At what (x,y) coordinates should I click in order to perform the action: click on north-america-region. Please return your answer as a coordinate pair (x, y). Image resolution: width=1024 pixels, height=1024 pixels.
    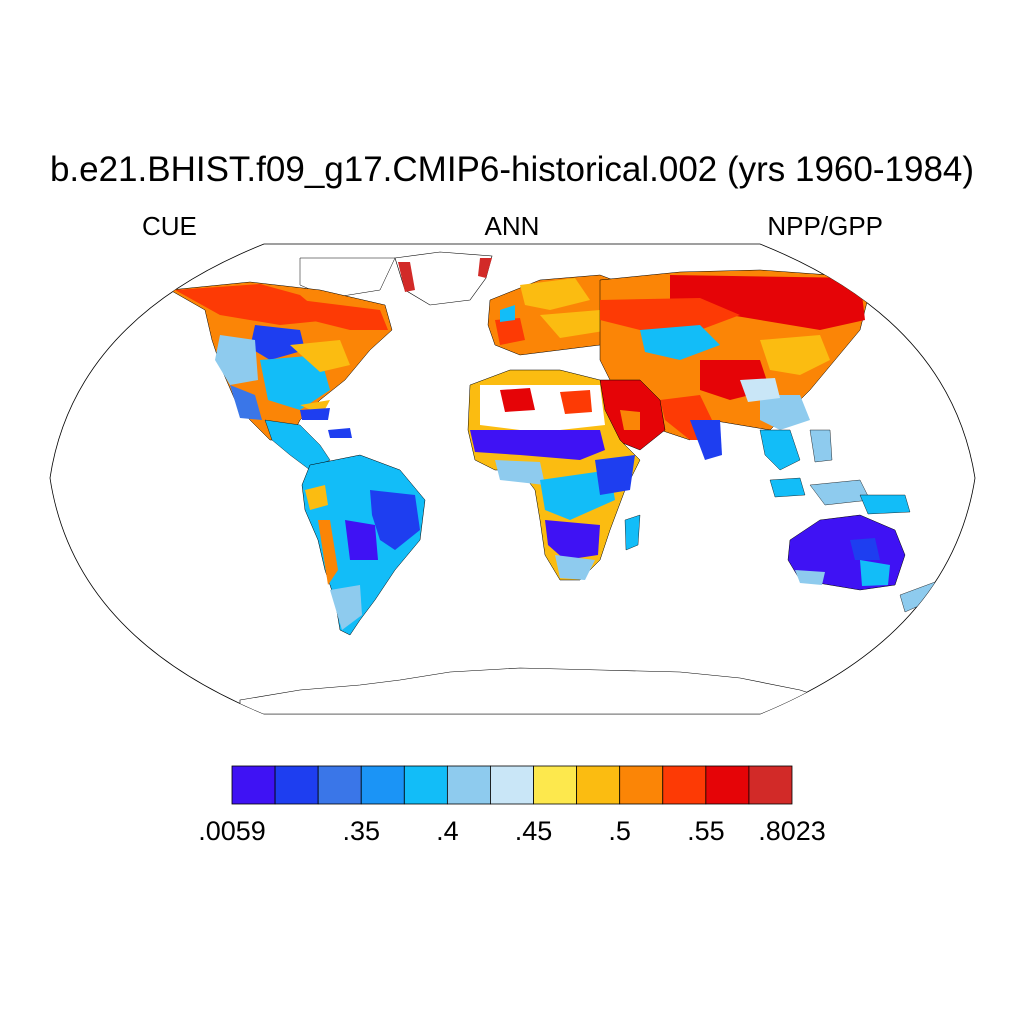
    Looking at the image, I should click on (281, 376).